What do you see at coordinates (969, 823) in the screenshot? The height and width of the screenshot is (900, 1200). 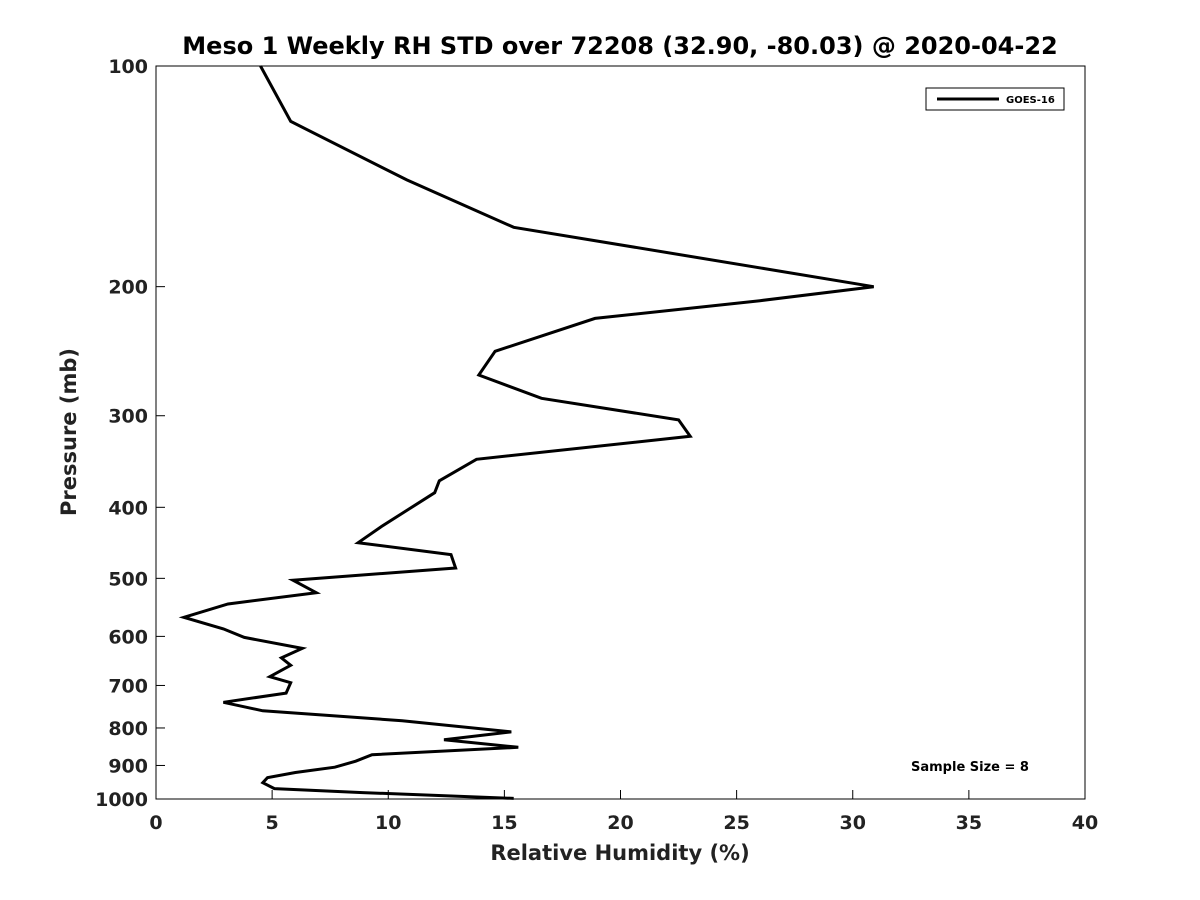 I see `x-tick-label: 35` at bounding box center [969, 823].